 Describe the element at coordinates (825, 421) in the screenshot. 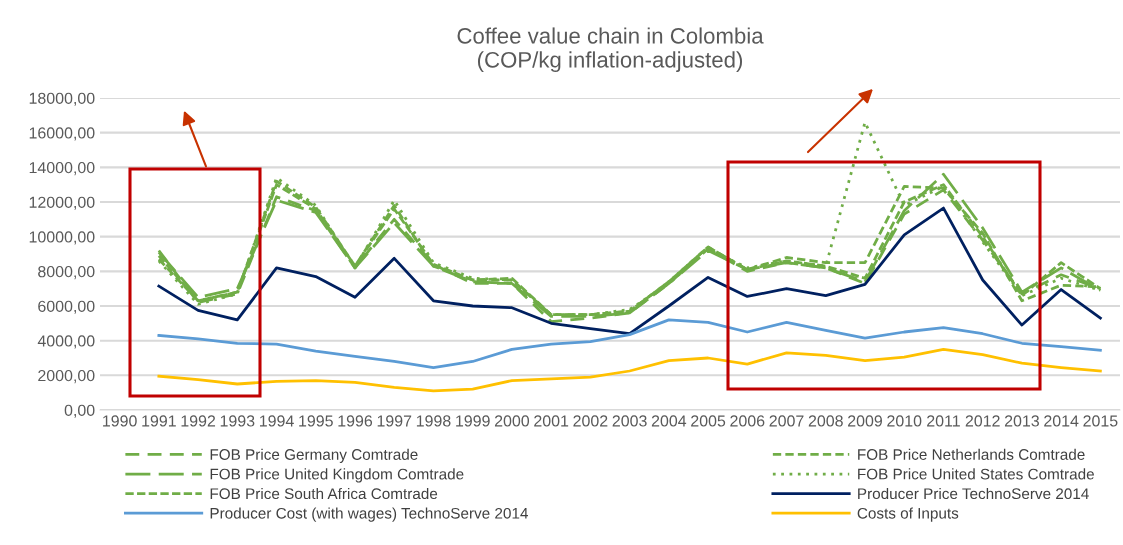

I see `x-tick-label: 2008` at that location.